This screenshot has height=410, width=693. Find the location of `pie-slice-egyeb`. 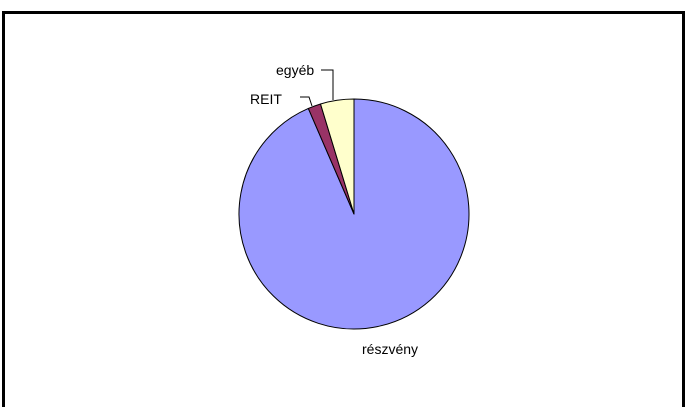

pie-slice-egyeb is located at coordinates (337, 156).